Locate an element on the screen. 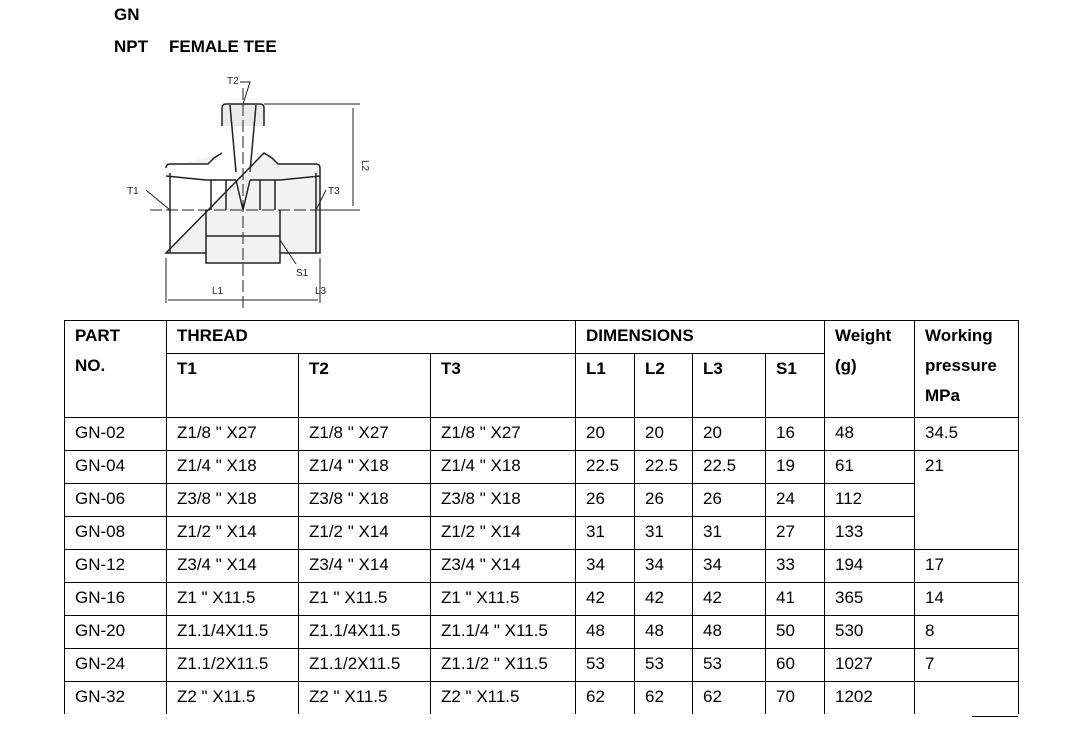 This screenshot has width=1084, height=730. table-cell: 34.5 is located at coordinates (966, 434).